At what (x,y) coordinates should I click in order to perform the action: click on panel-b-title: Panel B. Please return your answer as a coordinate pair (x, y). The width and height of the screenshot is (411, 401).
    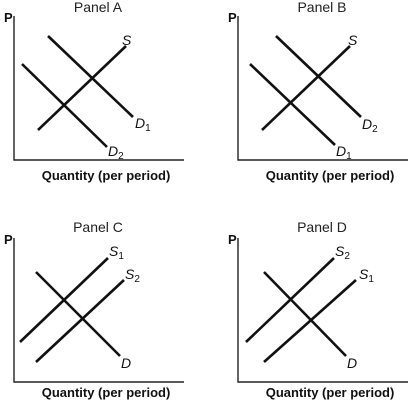
    Looking at the image, I should click on (321, 7).